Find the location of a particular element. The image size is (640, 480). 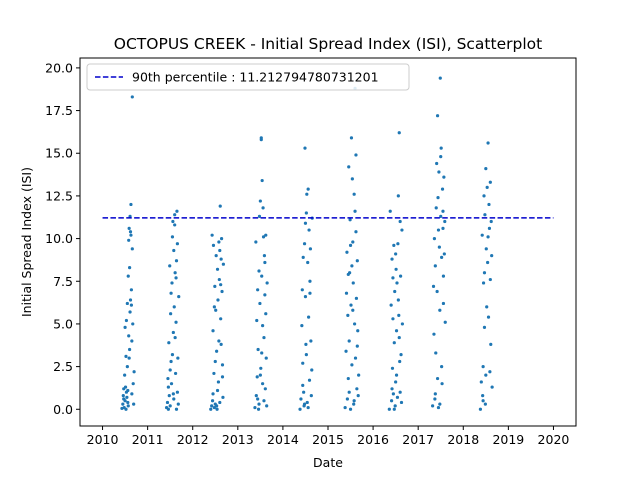

x-tick-label: 2016 is located at coordinates (373, 439).